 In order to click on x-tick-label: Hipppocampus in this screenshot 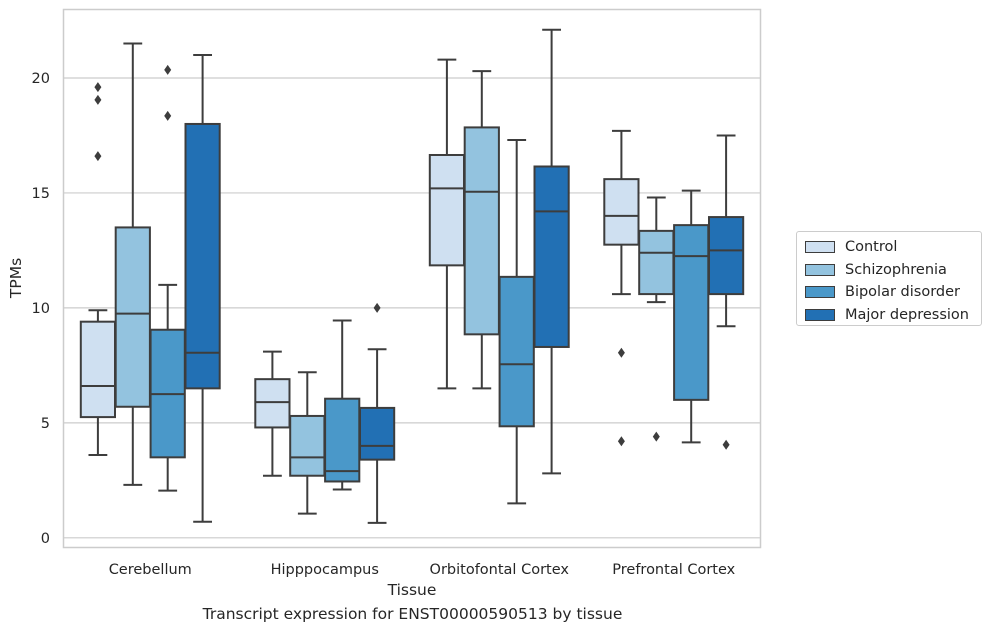, I will do `click(325, 570)`.